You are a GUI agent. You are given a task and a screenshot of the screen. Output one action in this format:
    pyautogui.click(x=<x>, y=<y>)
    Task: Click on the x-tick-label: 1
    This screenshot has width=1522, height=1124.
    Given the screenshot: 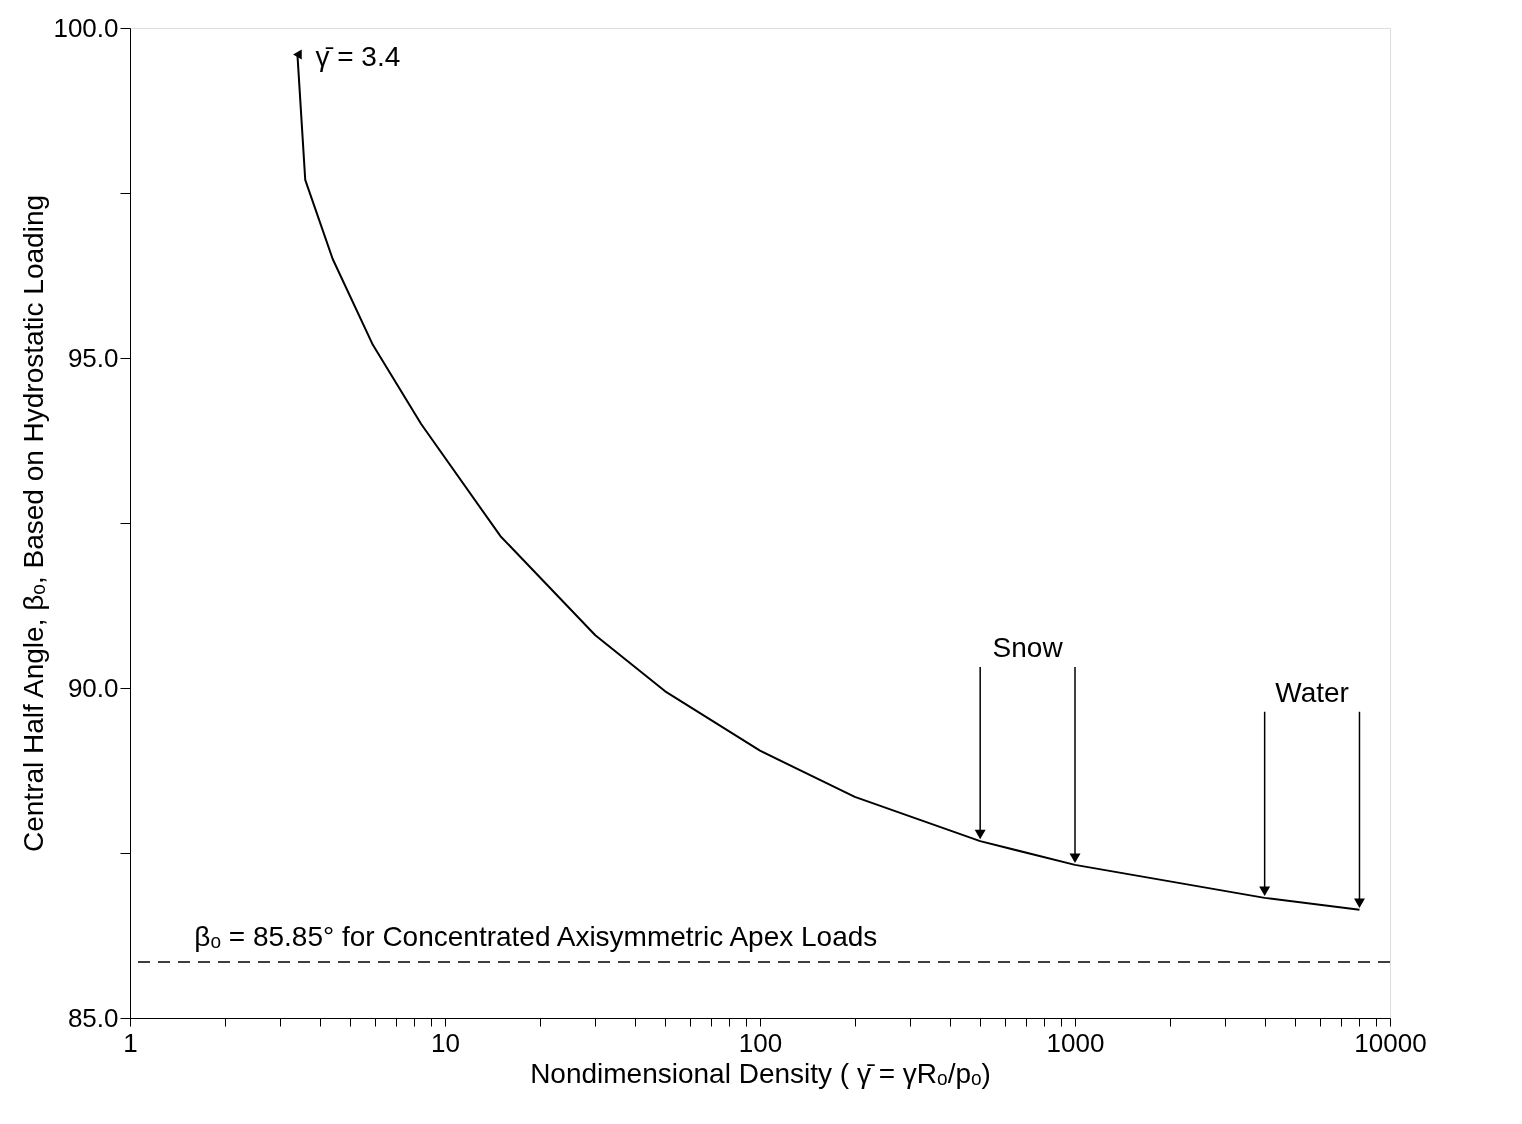 What is the action you would take?
    pyautogui.click(x=130, y=1042)
    